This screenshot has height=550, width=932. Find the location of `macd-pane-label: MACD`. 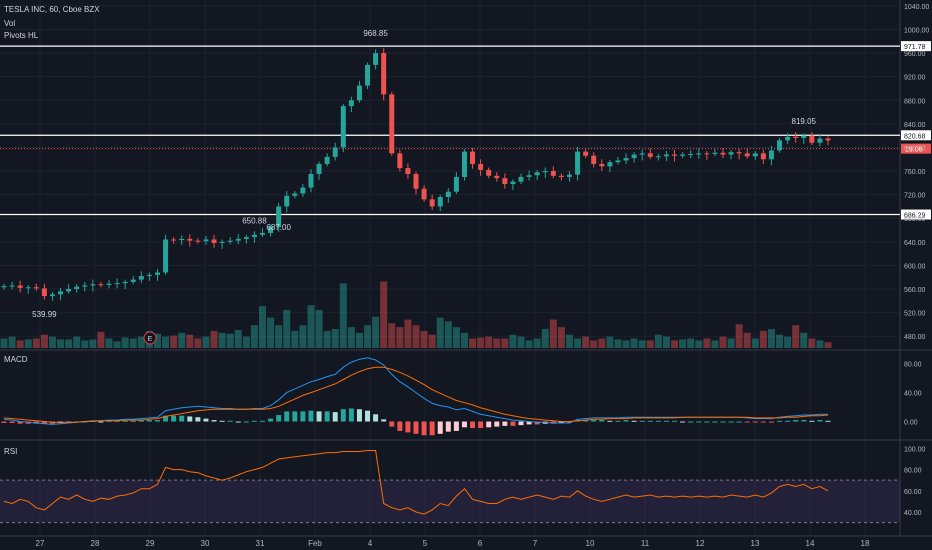

macd-pane-label: MACD is located at coordinates (16, 359).